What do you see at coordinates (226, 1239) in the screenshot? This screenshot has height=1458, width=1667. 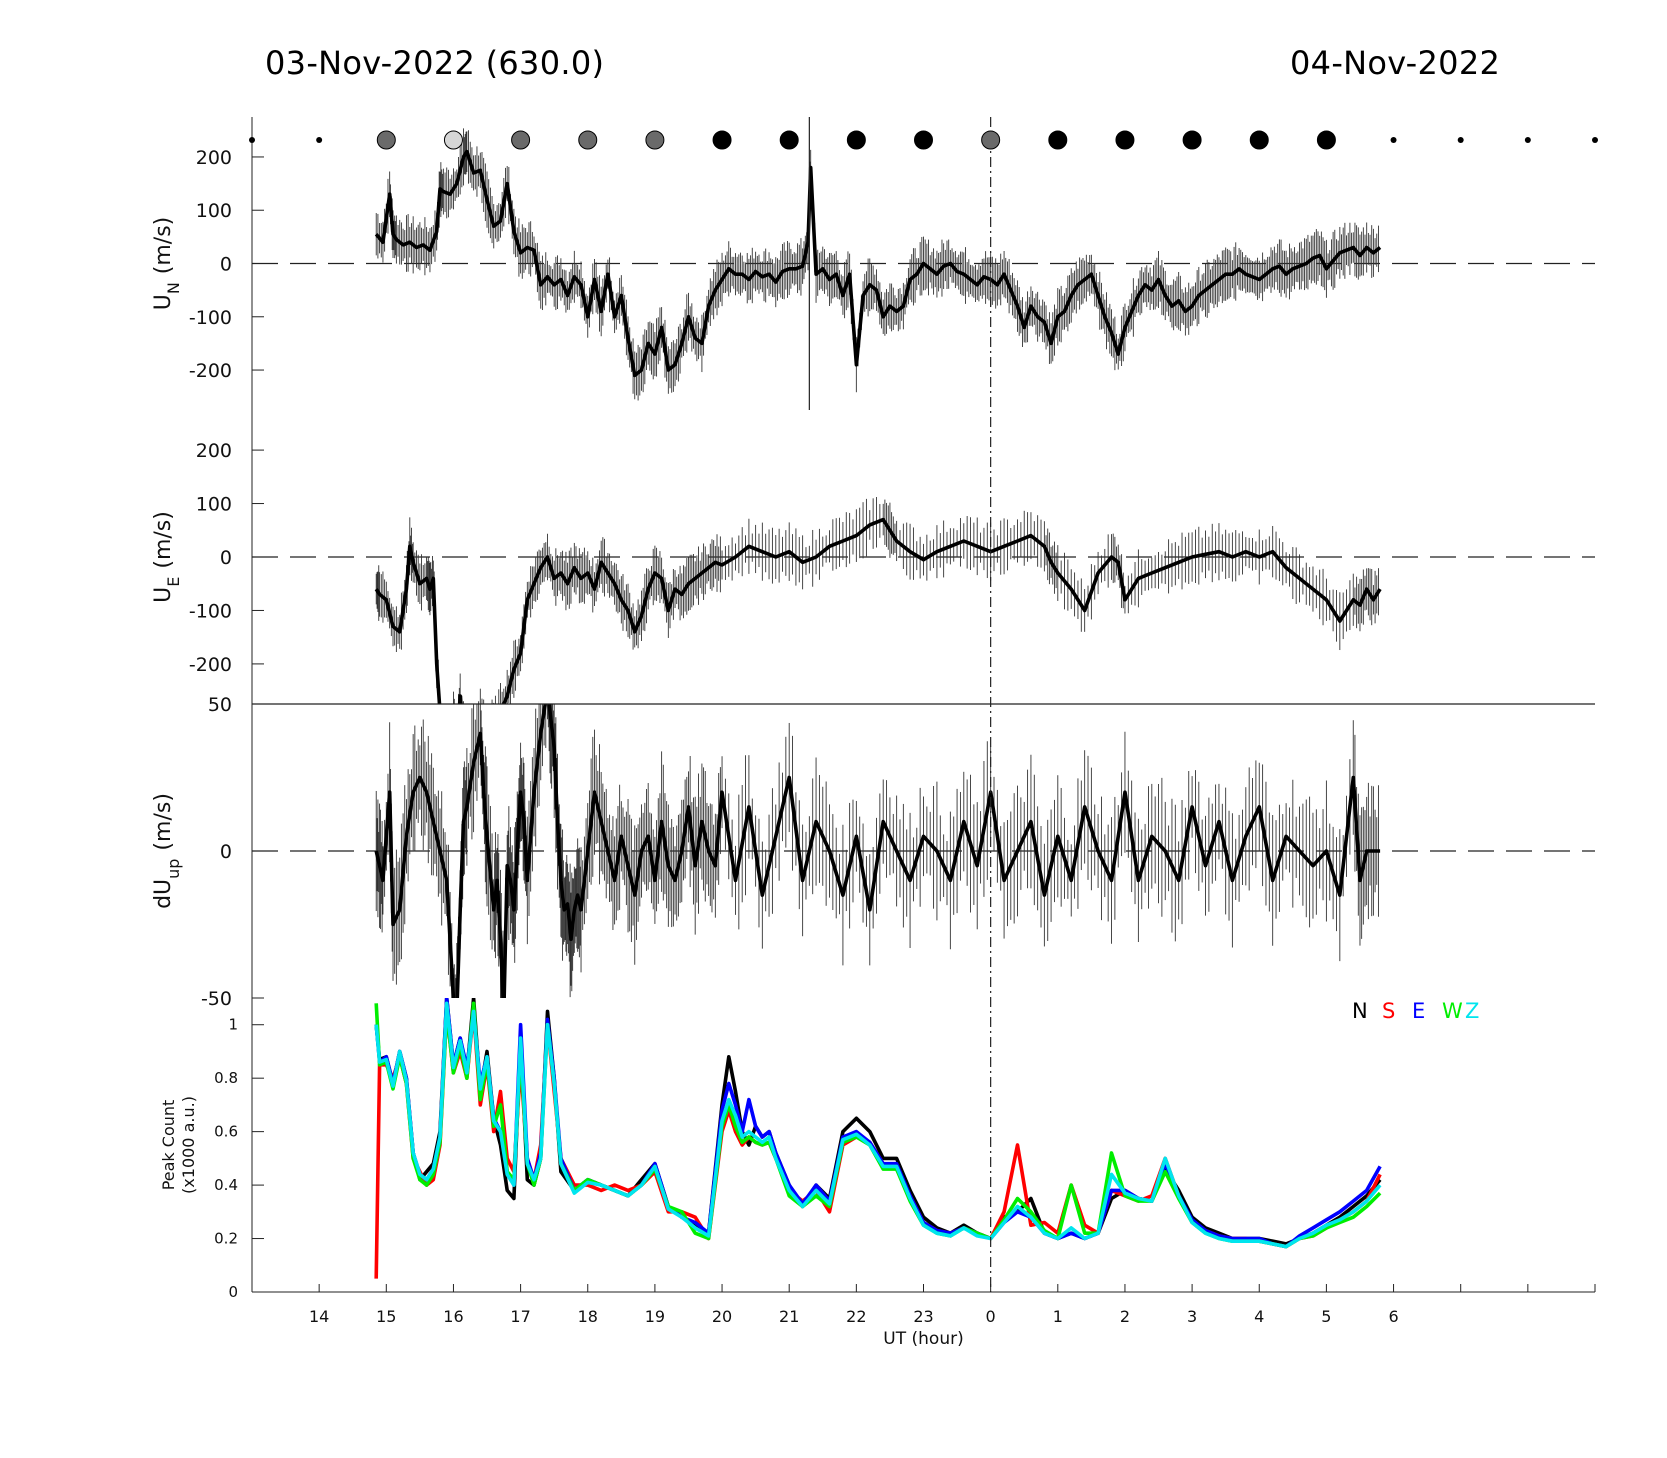 I see `y-tick-label: 0.2` at bounding box center [226, 1239].